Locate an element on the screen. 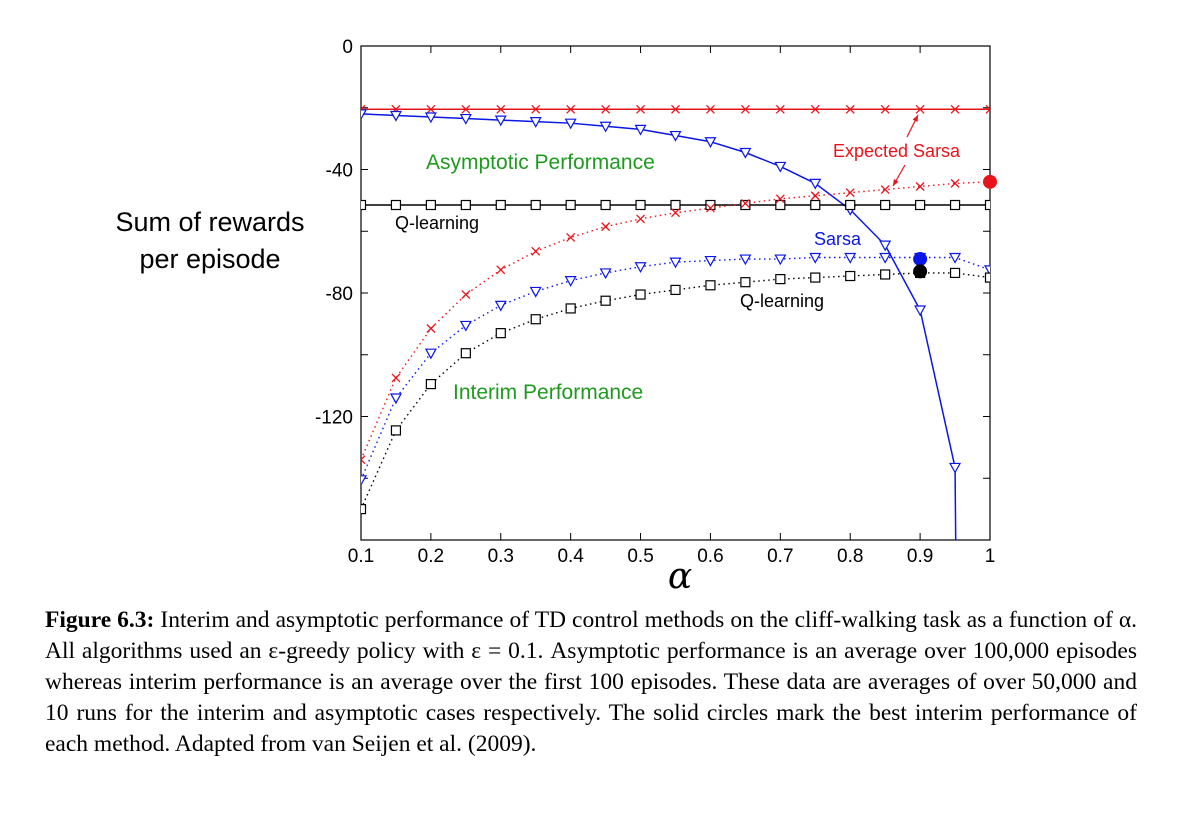  y-axis-label-line-2: per episode is located at coordinates (210, 259).